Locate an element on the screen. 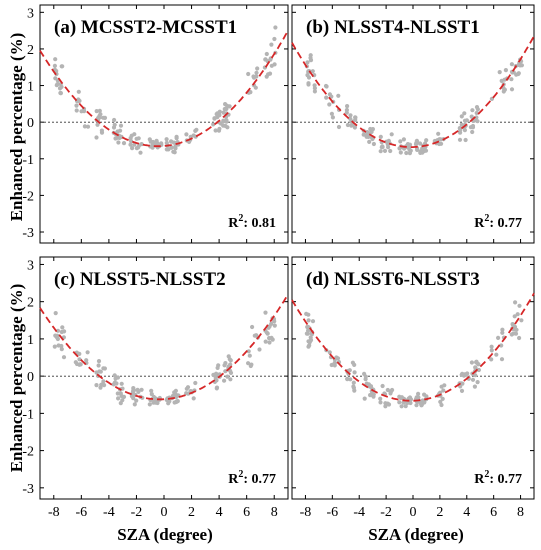 This screenshot has height=550, width=541. r-squared-superscript: 2 is located at coordinates (486, 218).